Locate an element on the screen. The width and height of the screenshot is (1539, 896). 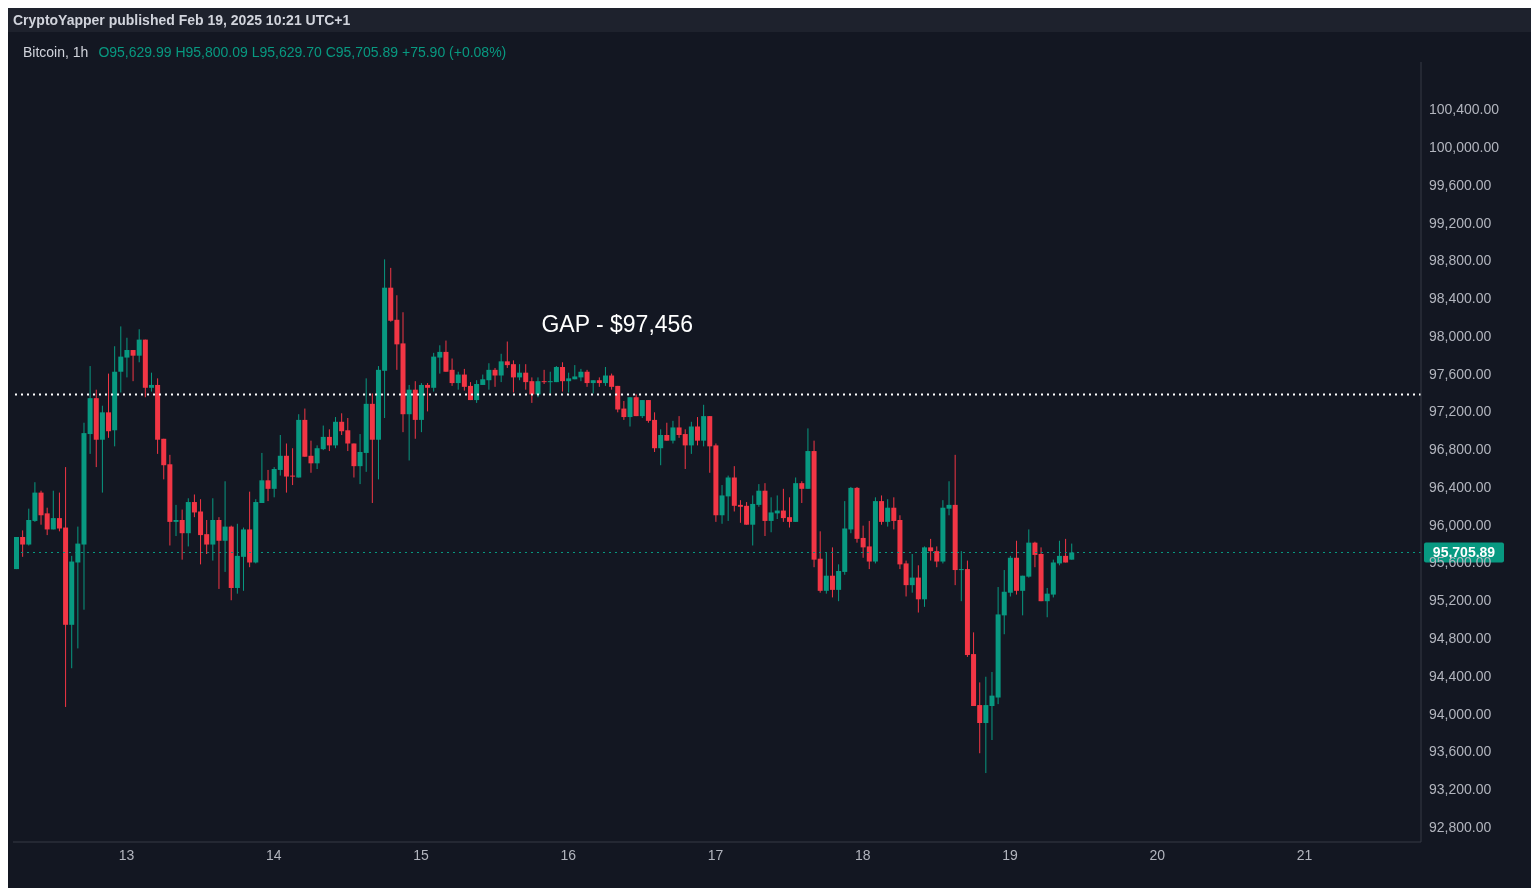
y-tick-label: 100,400.00 is located at coordinates (1464, 109).